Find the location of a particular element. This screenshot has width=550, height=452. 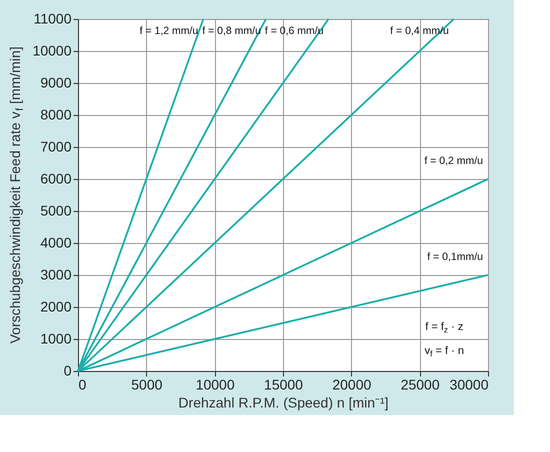

annotation: f = 0,1mm/u is located at coordinates (455, 257).